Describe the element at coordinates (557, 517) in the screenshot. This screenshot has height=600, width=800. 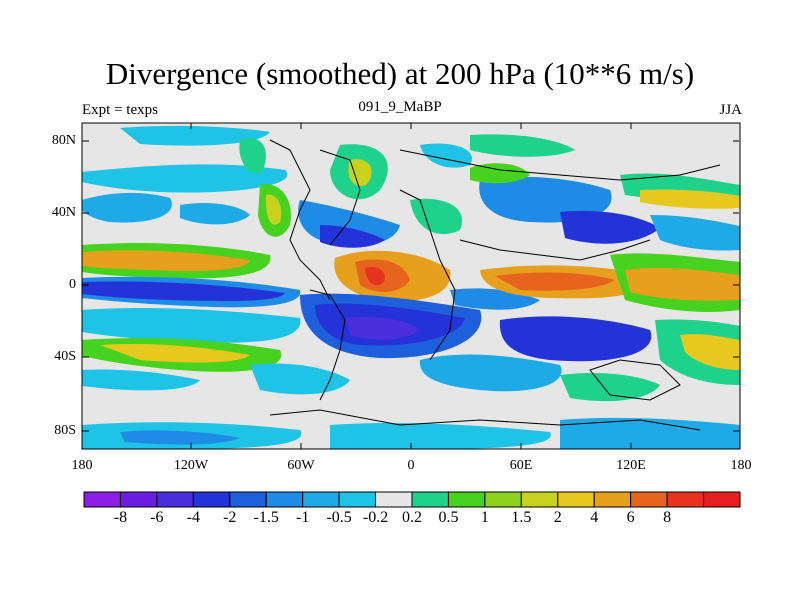
I see `colorbar-label: 2` at that location.